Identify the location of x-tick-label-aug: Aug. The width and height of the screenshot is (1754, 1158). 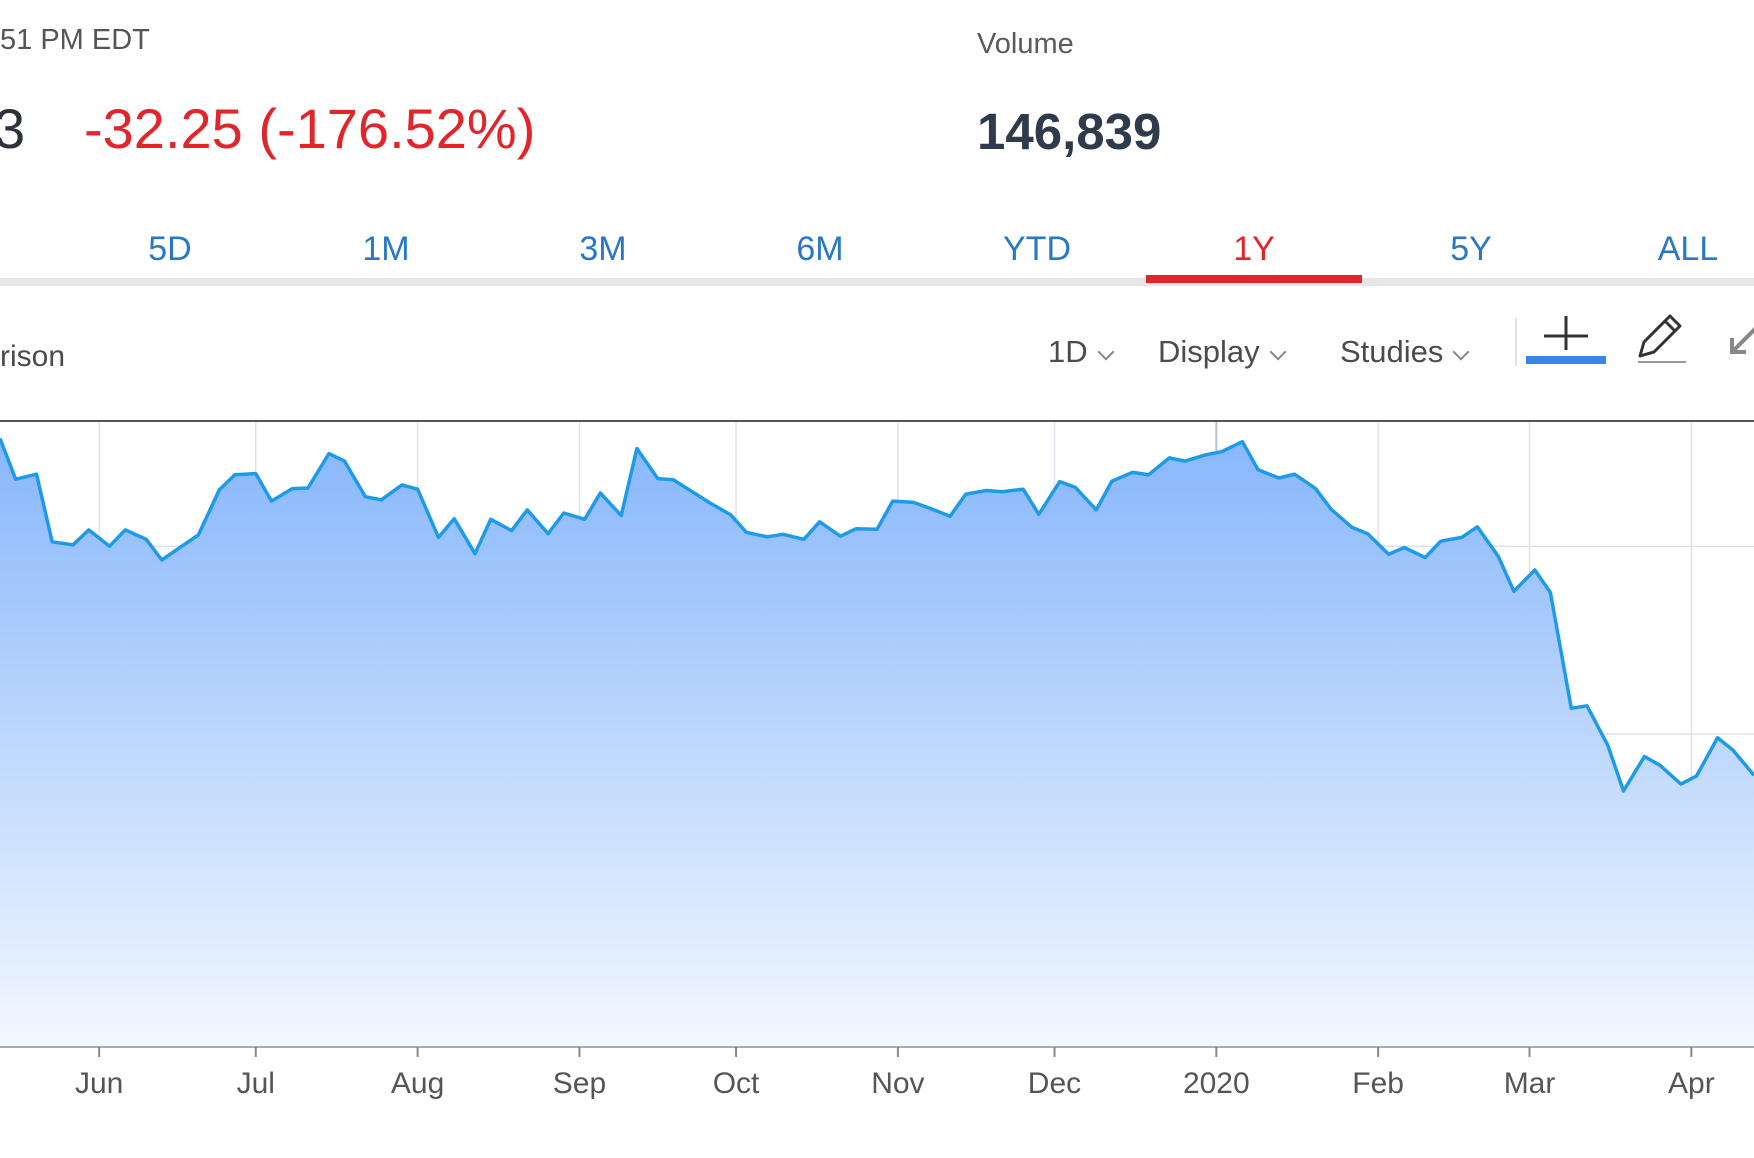
(417, 1083).